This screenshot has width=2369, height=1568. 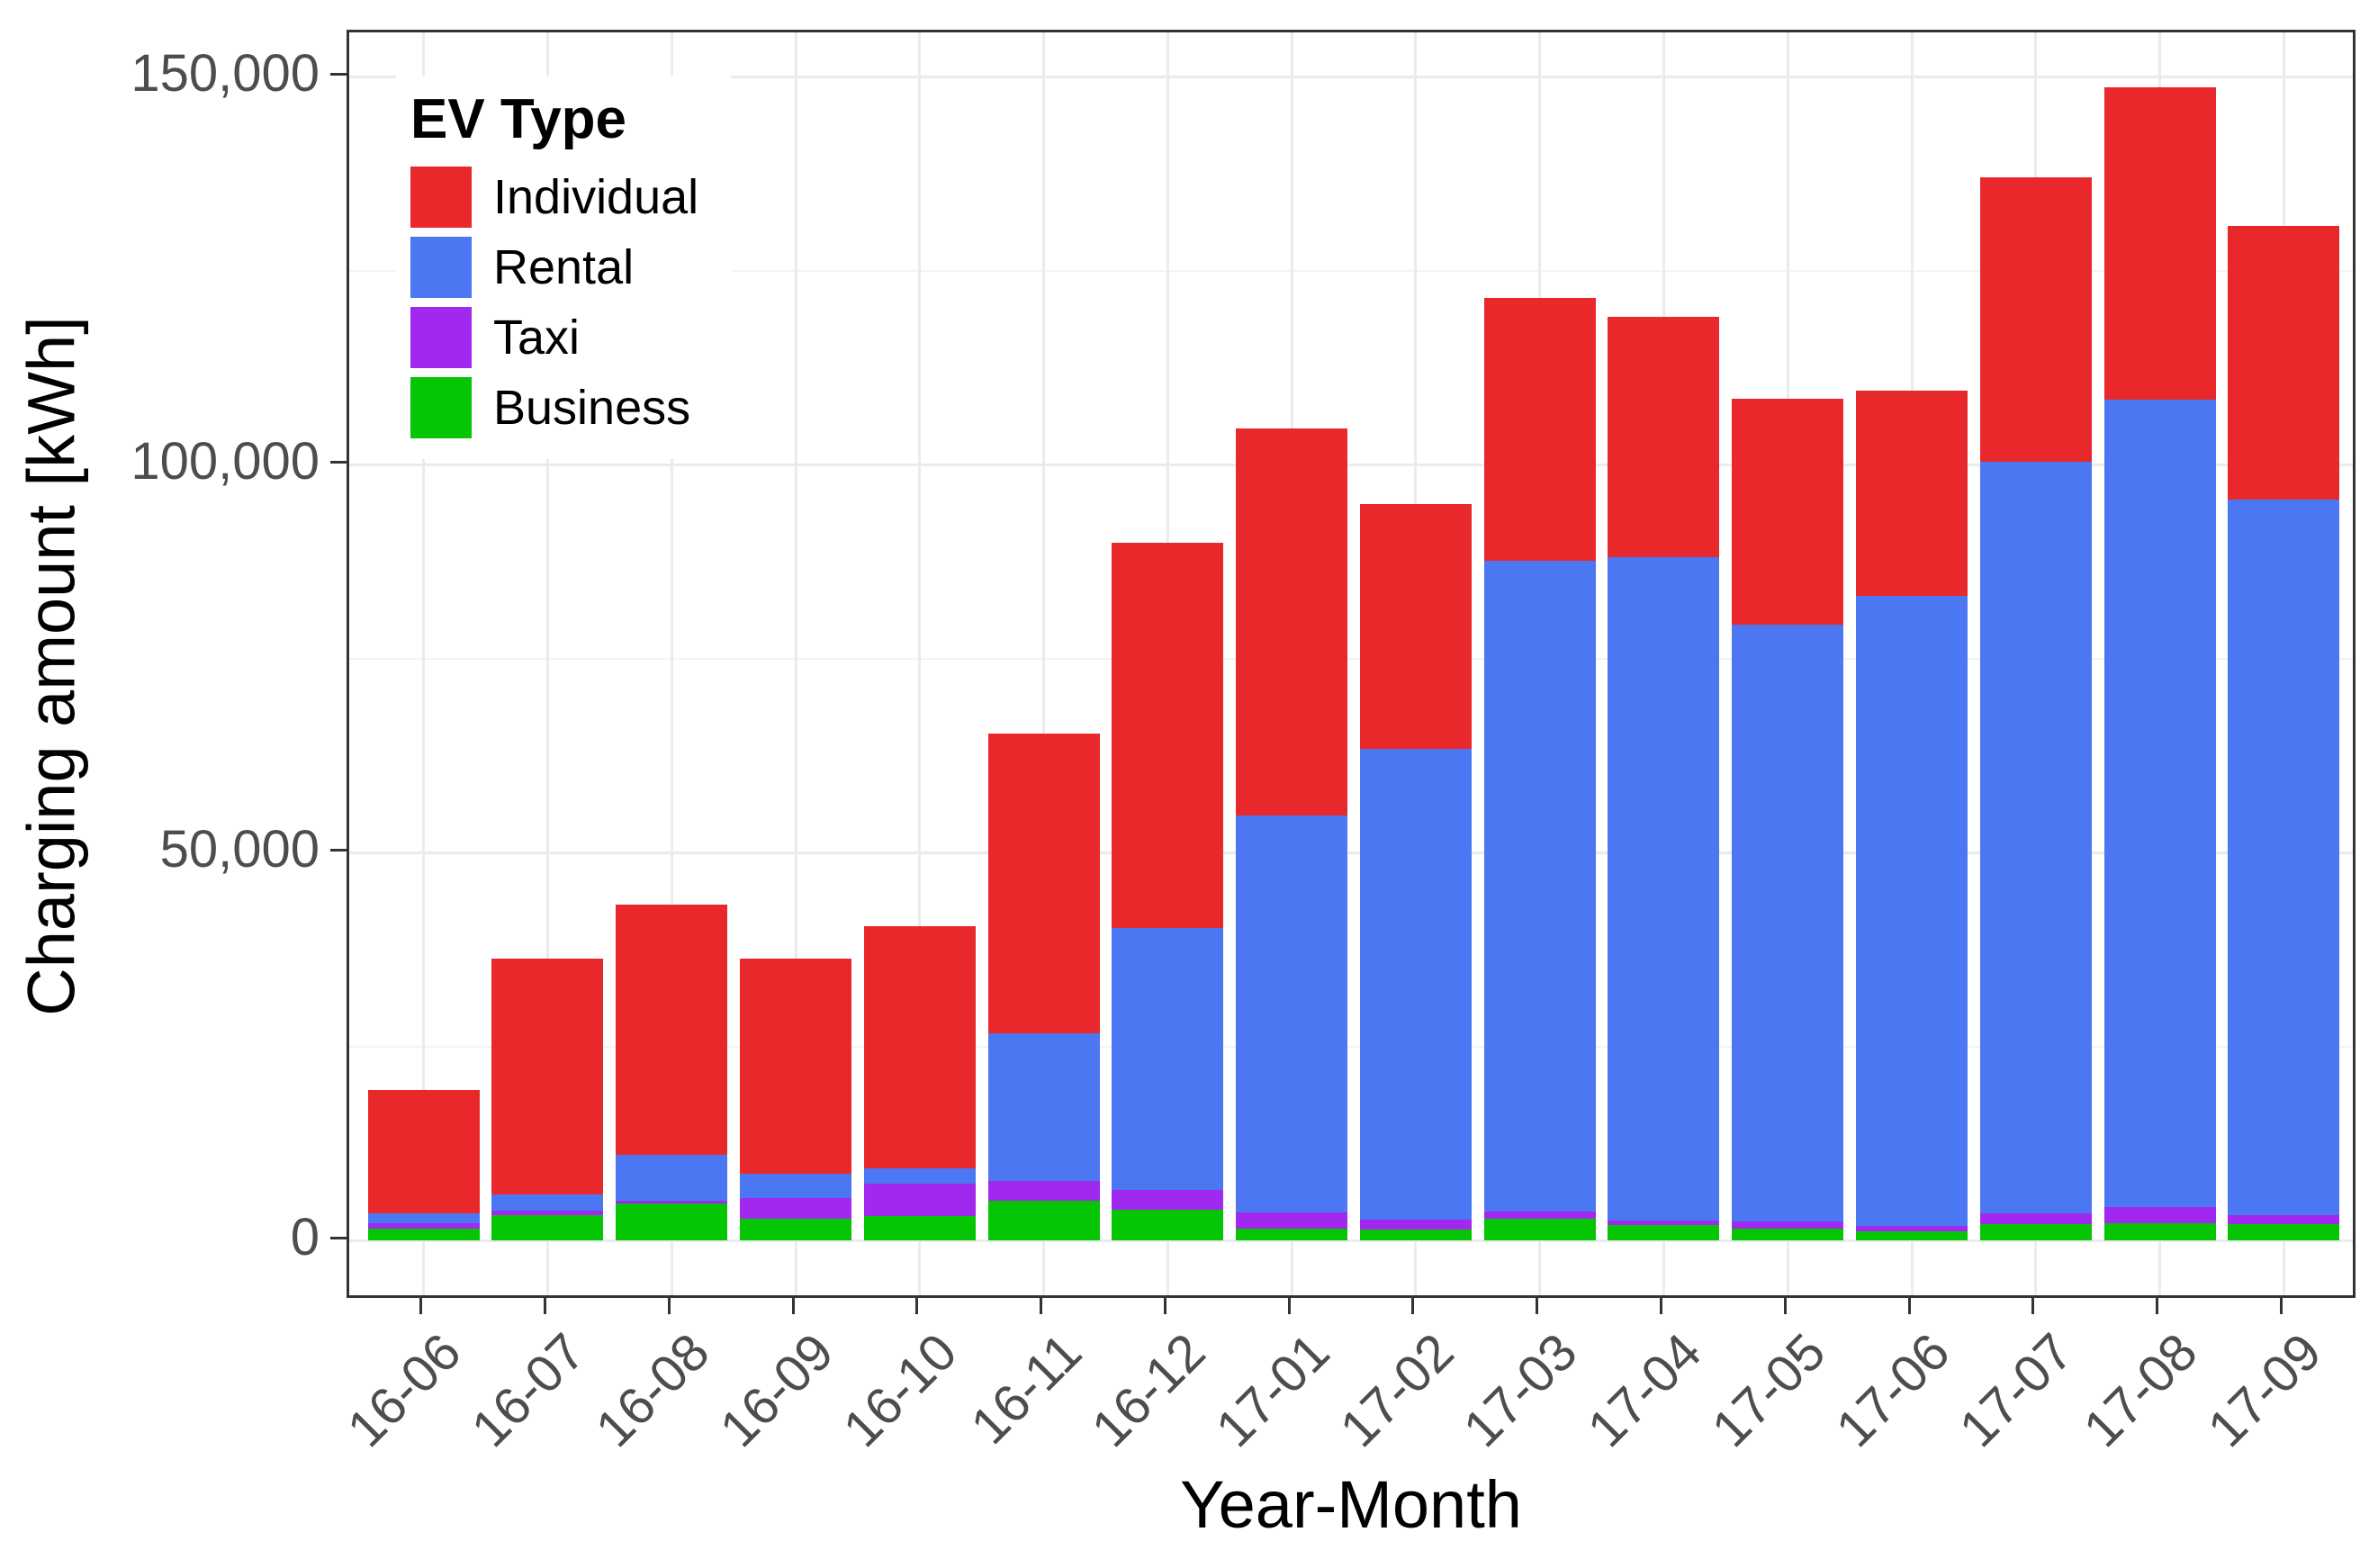 I want to click on legend-item-rental: Rental, so click(x=554, y=267).